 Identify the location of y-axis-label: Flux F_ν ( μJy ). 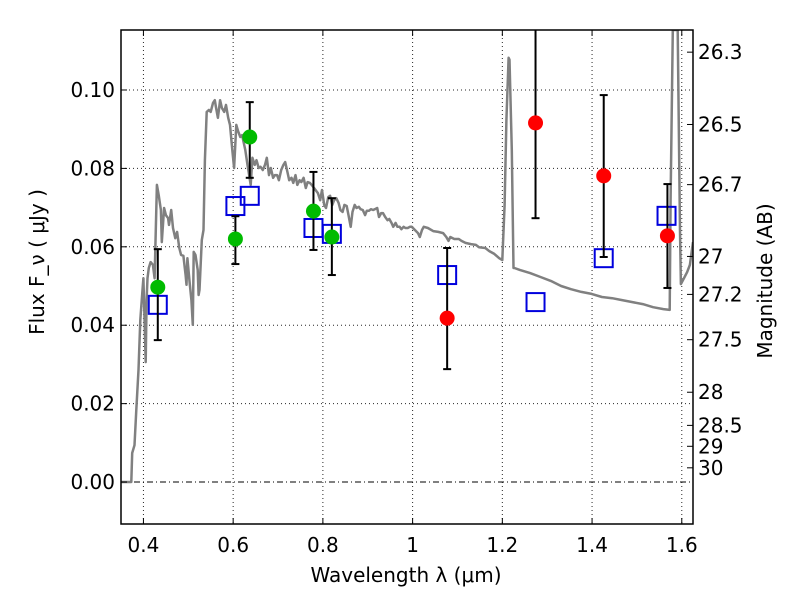
(37, 262).